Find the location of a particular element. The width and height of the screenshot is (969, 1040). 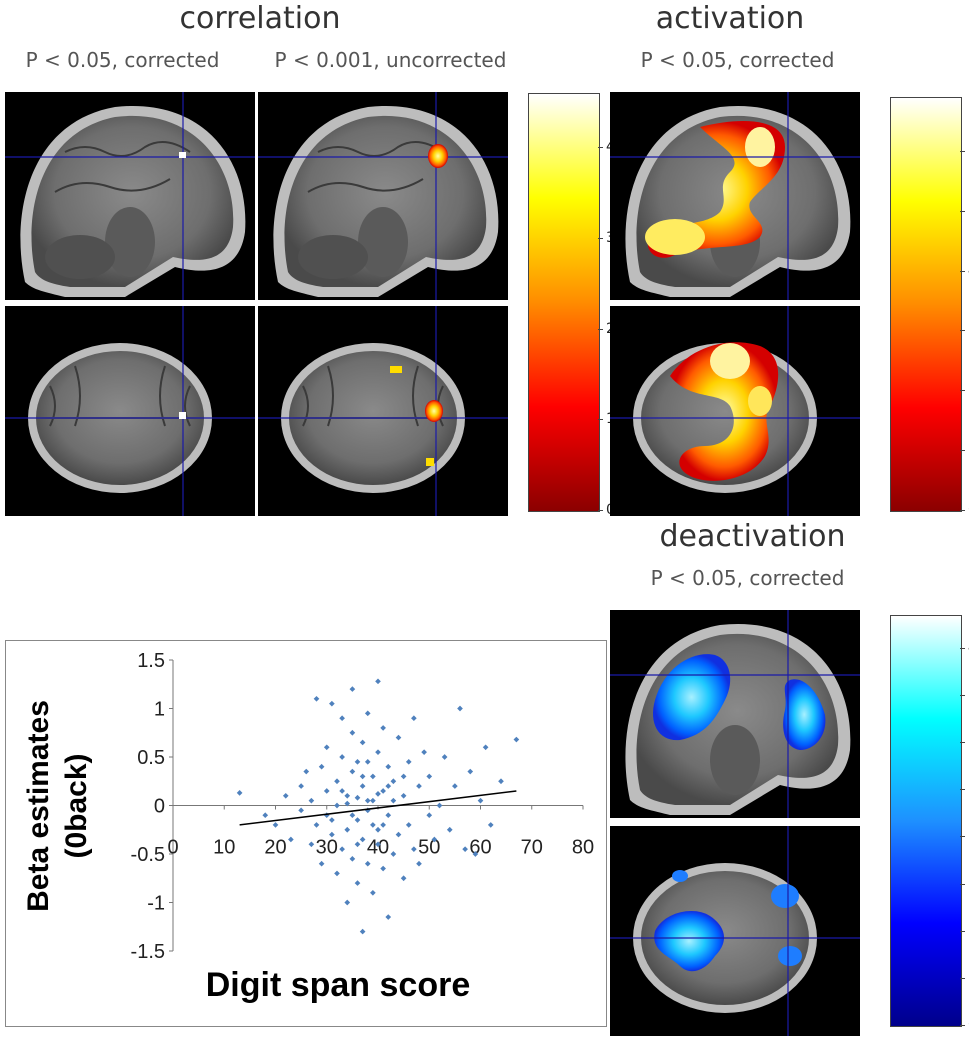

x-tick-label: 50 is located at coordinates (429, 848).